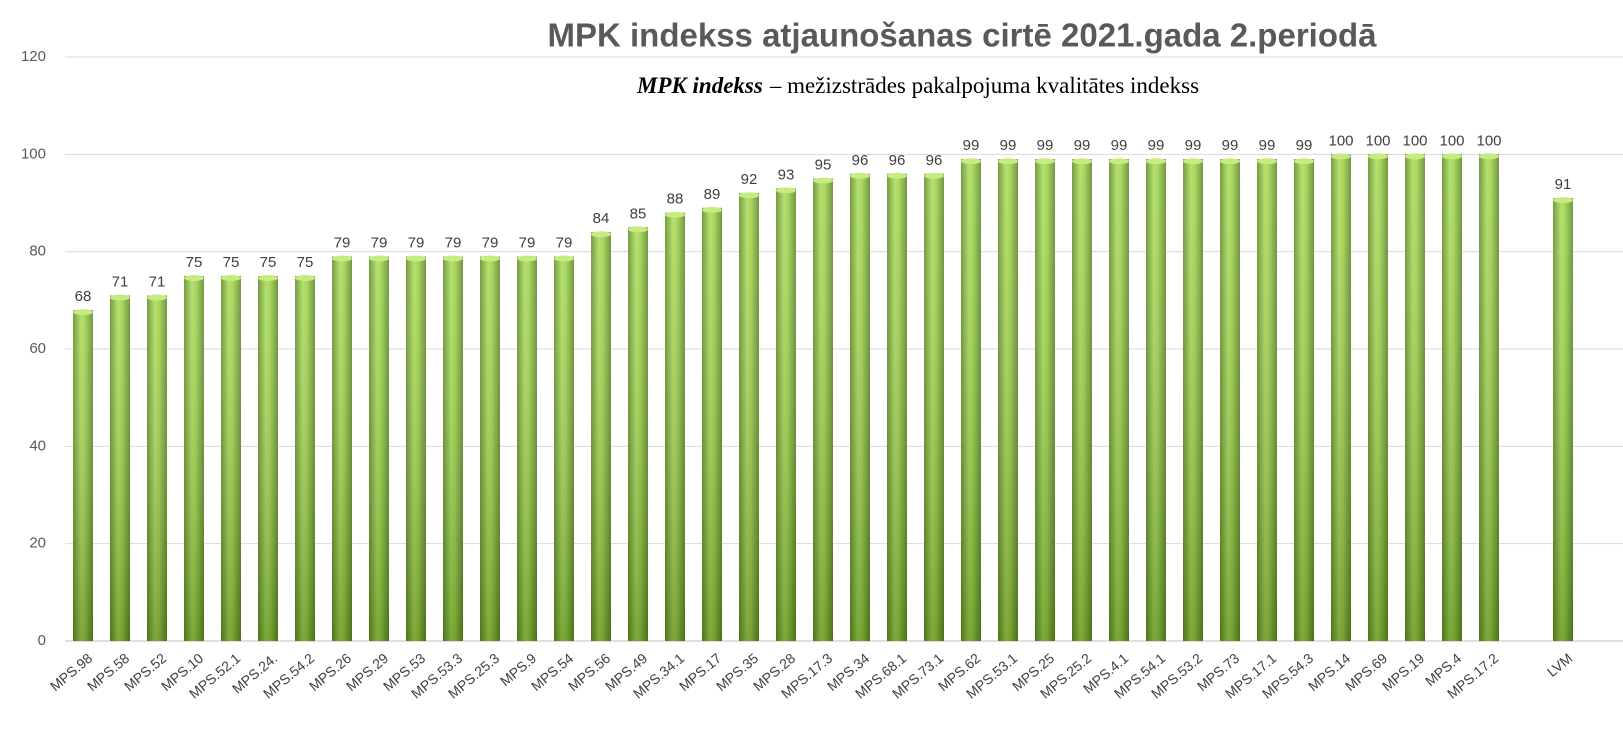 This screenshot has width=1623, height=751. What do you see at coordinates (83, 296) in the screenshot?
I see `value-label: 68` at bounding box center [83, 296].